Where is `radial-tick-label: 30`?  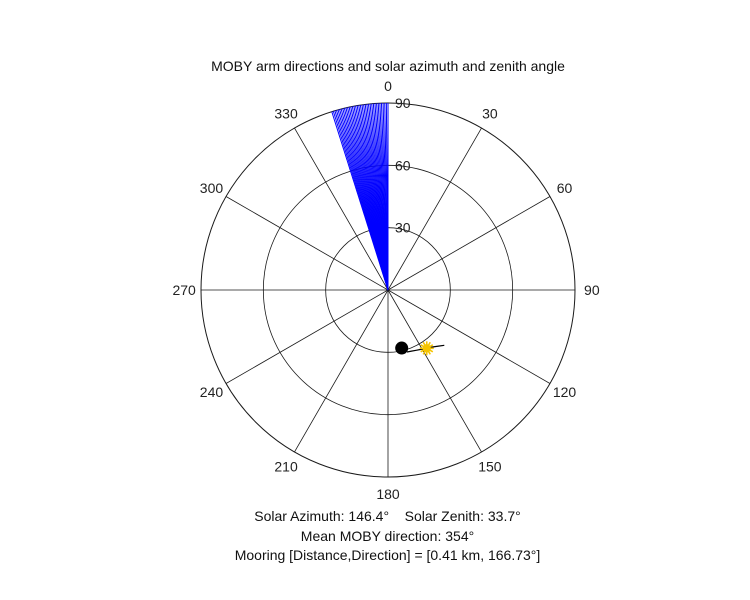 radial-tick-label: 30 is located at coordinates (403, 228).